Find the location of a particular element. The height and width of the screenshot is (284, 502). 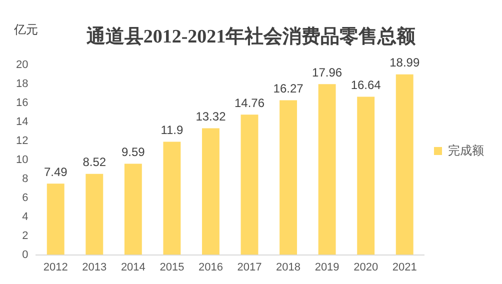

y-axis-title: 亿元 is located at coordinates (25, 29).